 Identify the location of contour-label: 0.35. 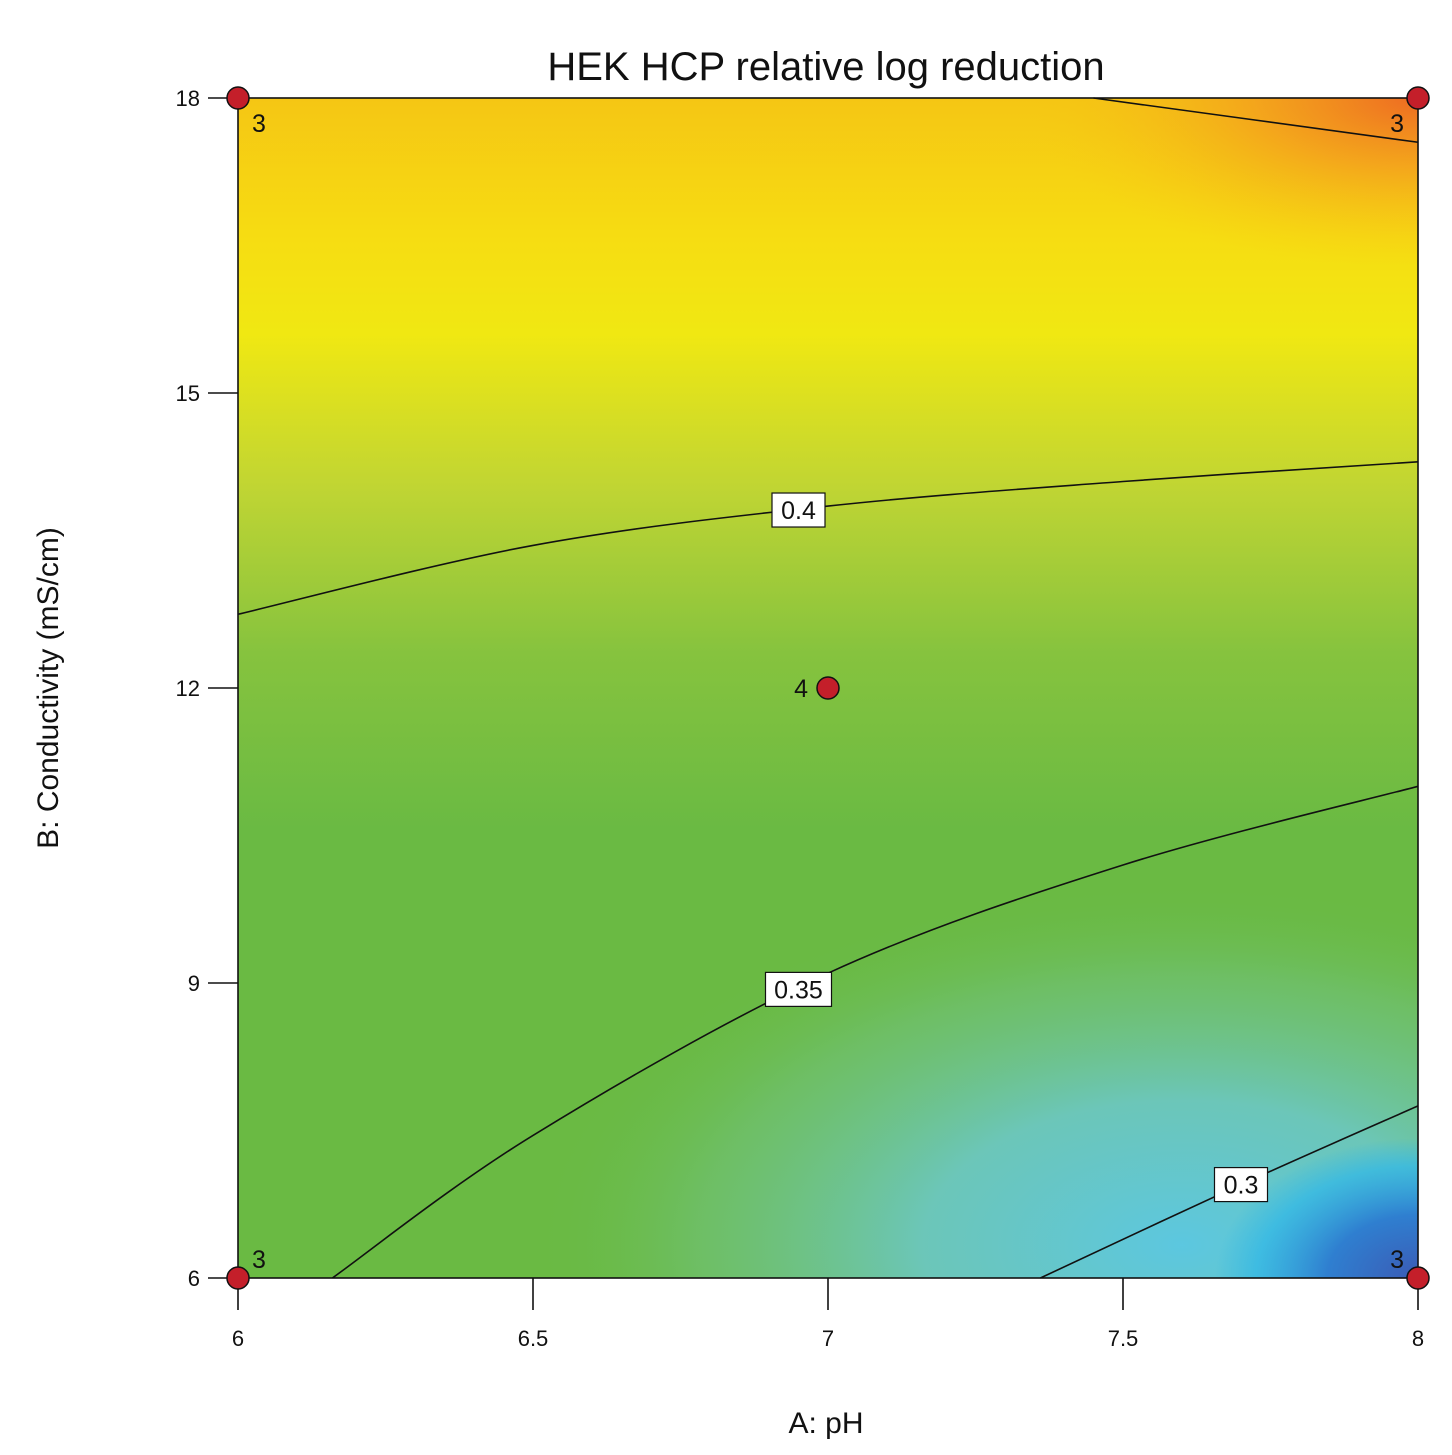
(798, 990).